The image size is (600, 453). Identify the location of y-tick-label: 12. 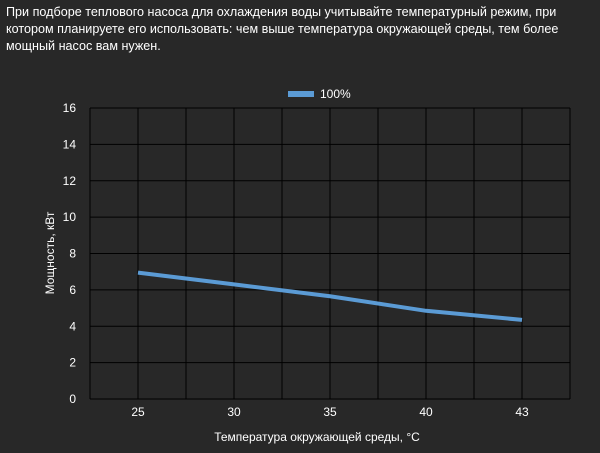
(70, 181).